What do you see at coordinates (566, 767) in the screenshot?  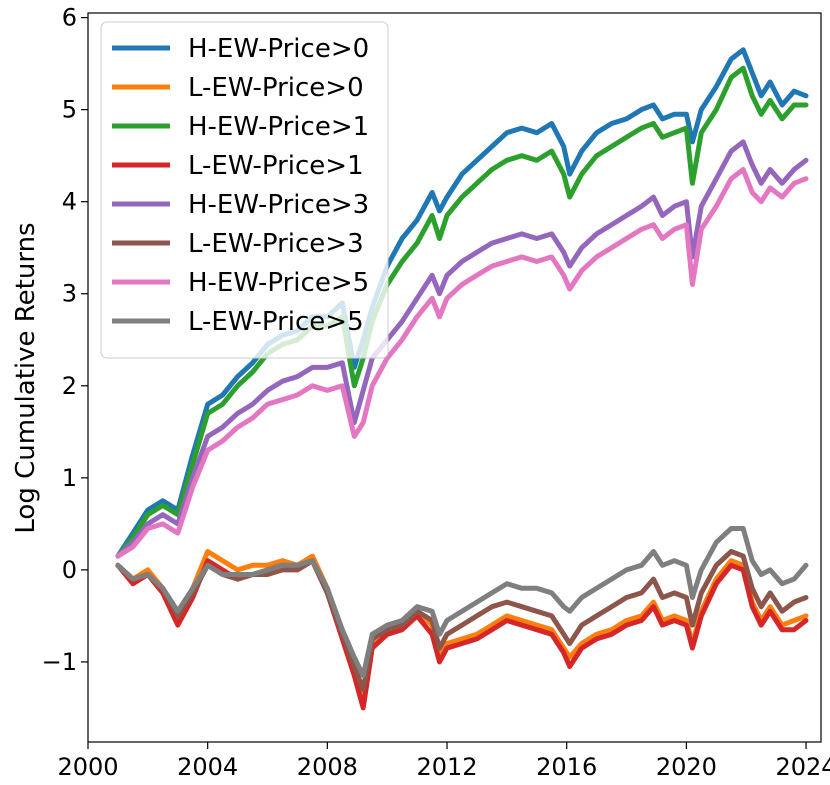 I see `x-tick-label: 2016` at bounding box center [566, 767].